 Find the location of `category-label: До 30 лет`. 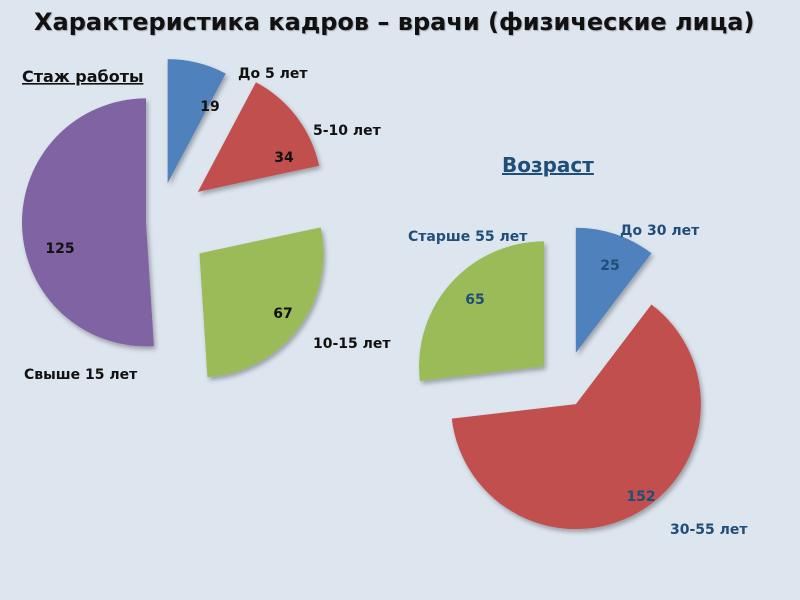

category-label: До 30 лет is located at coordinates (660, 231).